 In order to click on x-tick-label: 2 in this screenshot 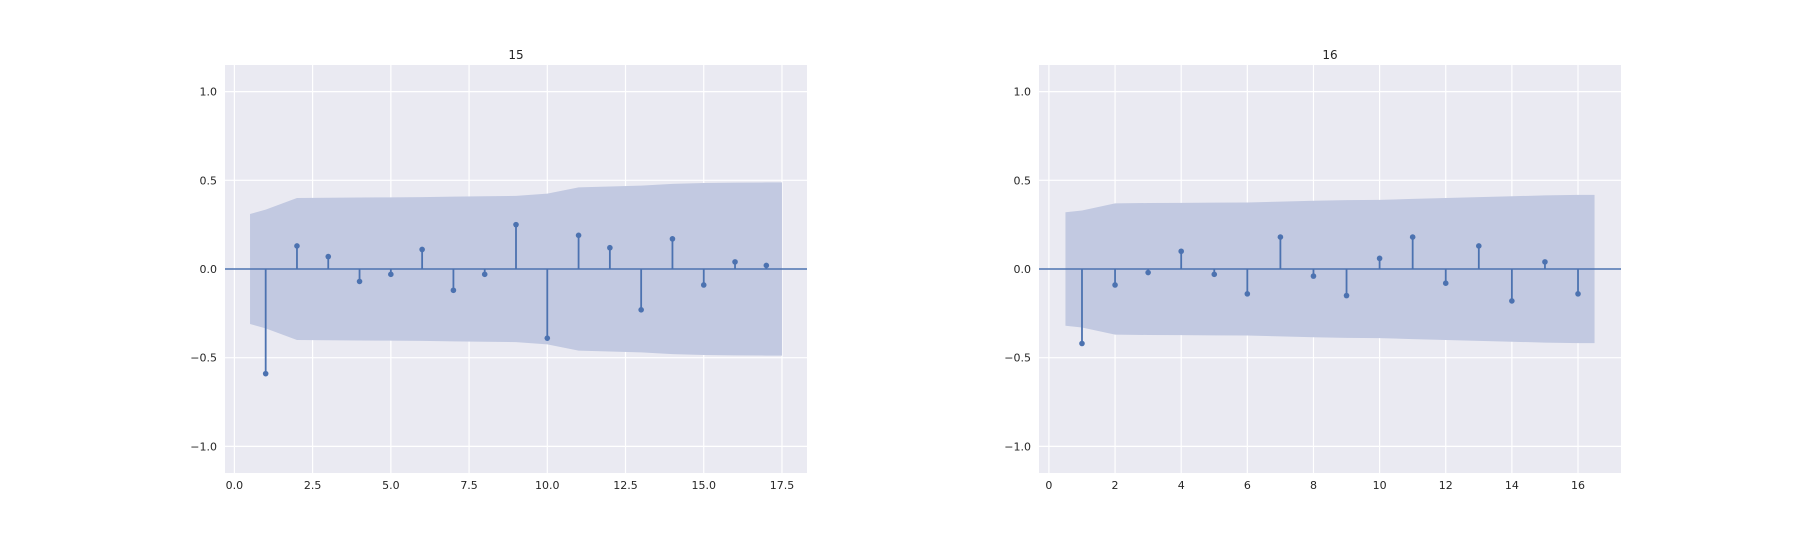, I will do `click(1115, 485)`.